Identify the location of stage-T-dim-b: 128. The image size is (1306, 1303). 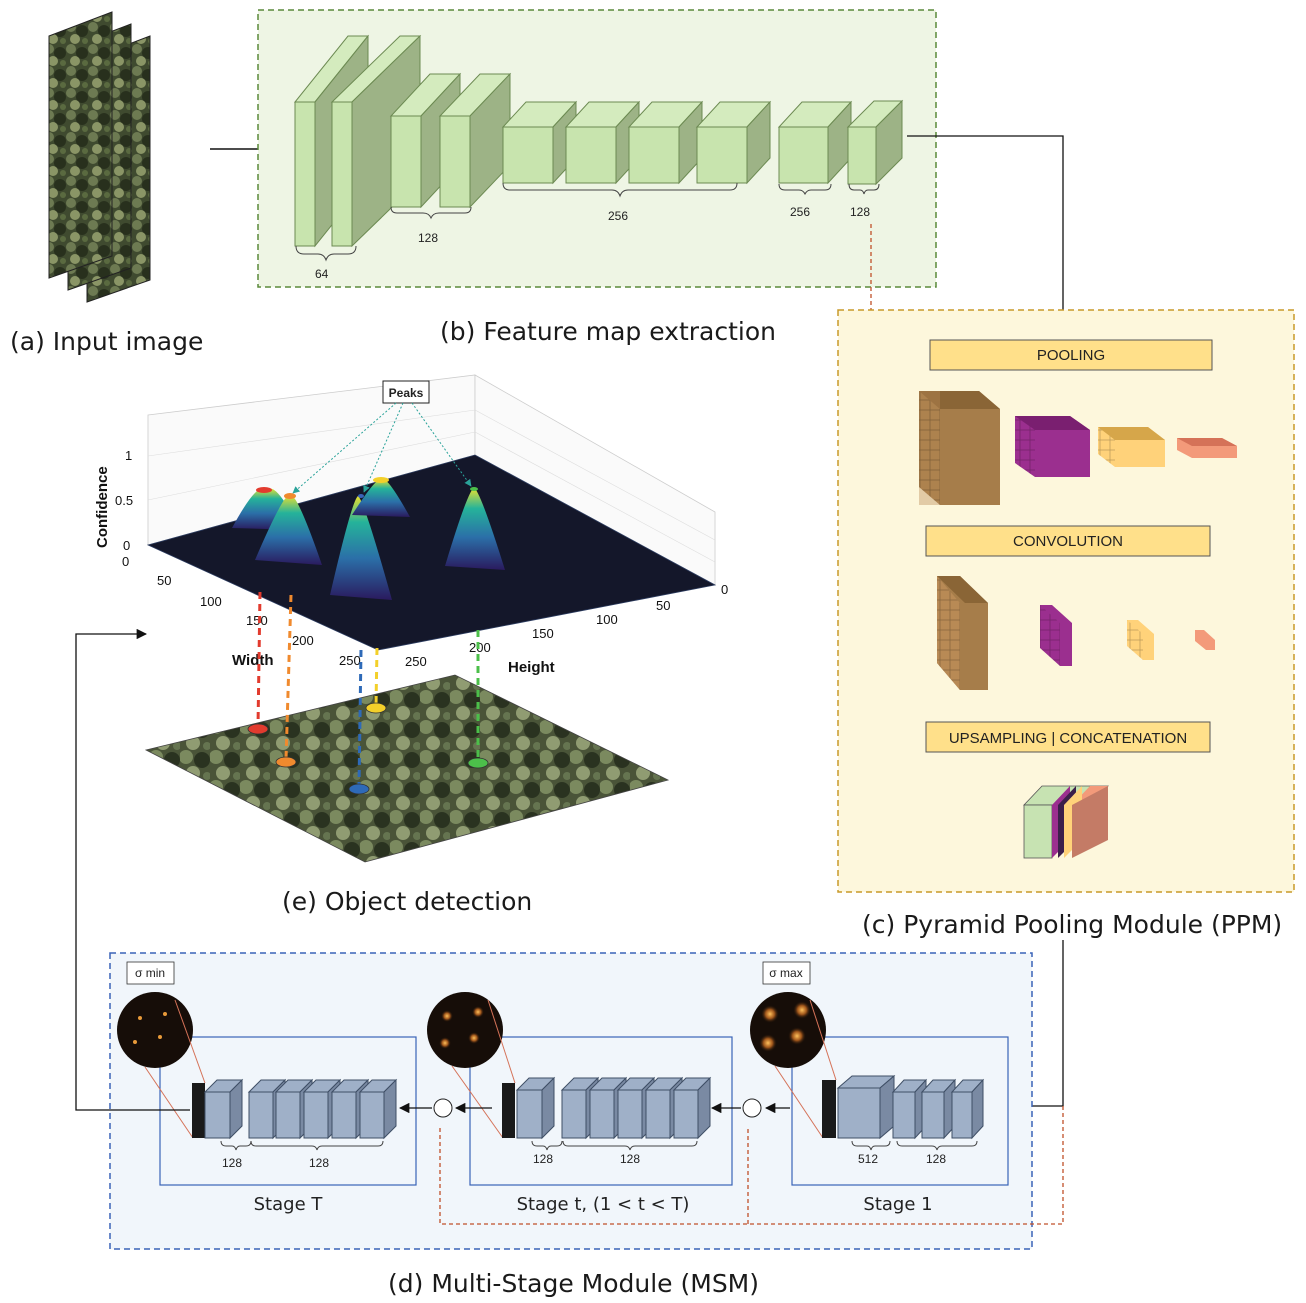
(319, 1163).